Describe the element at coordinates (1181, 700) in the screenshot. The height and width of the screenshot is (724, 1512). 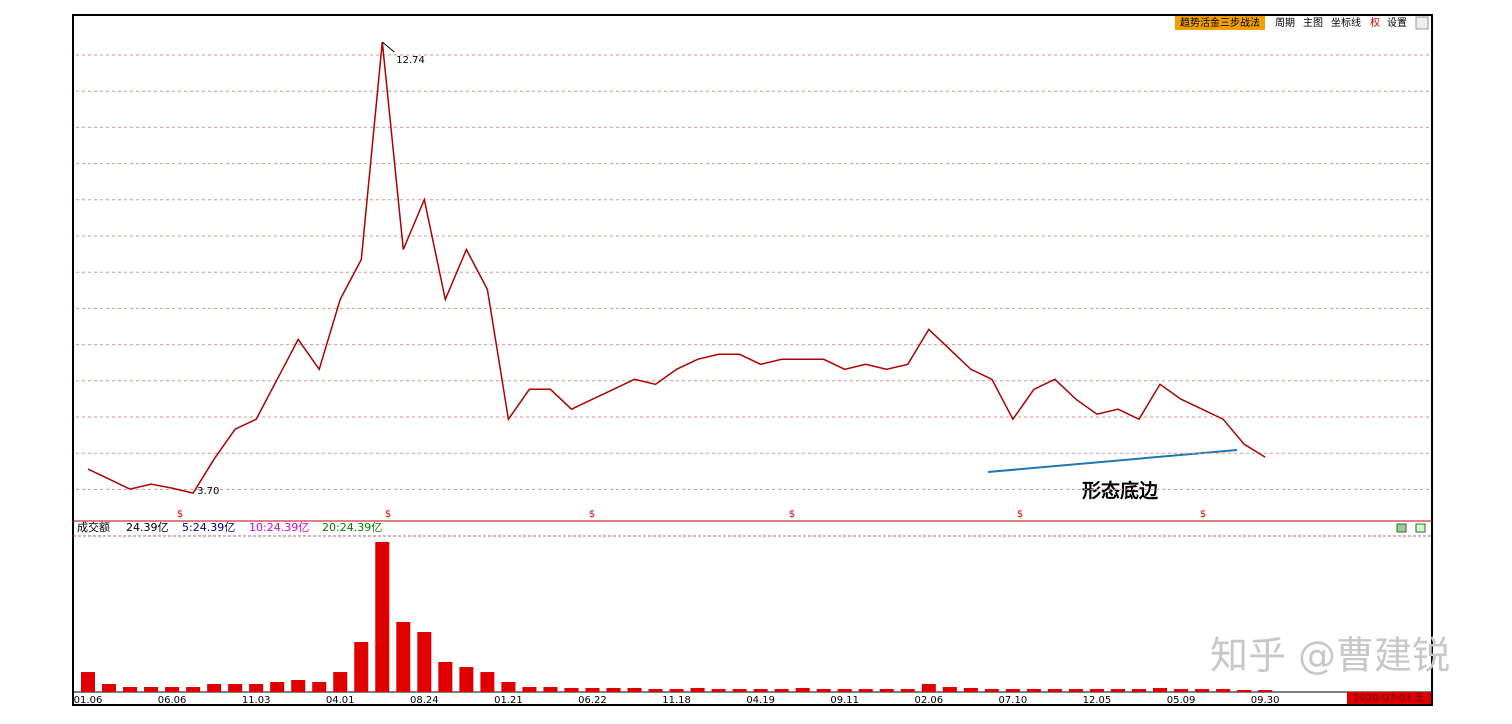
I see `x-tick-label: 05.09` at that location.